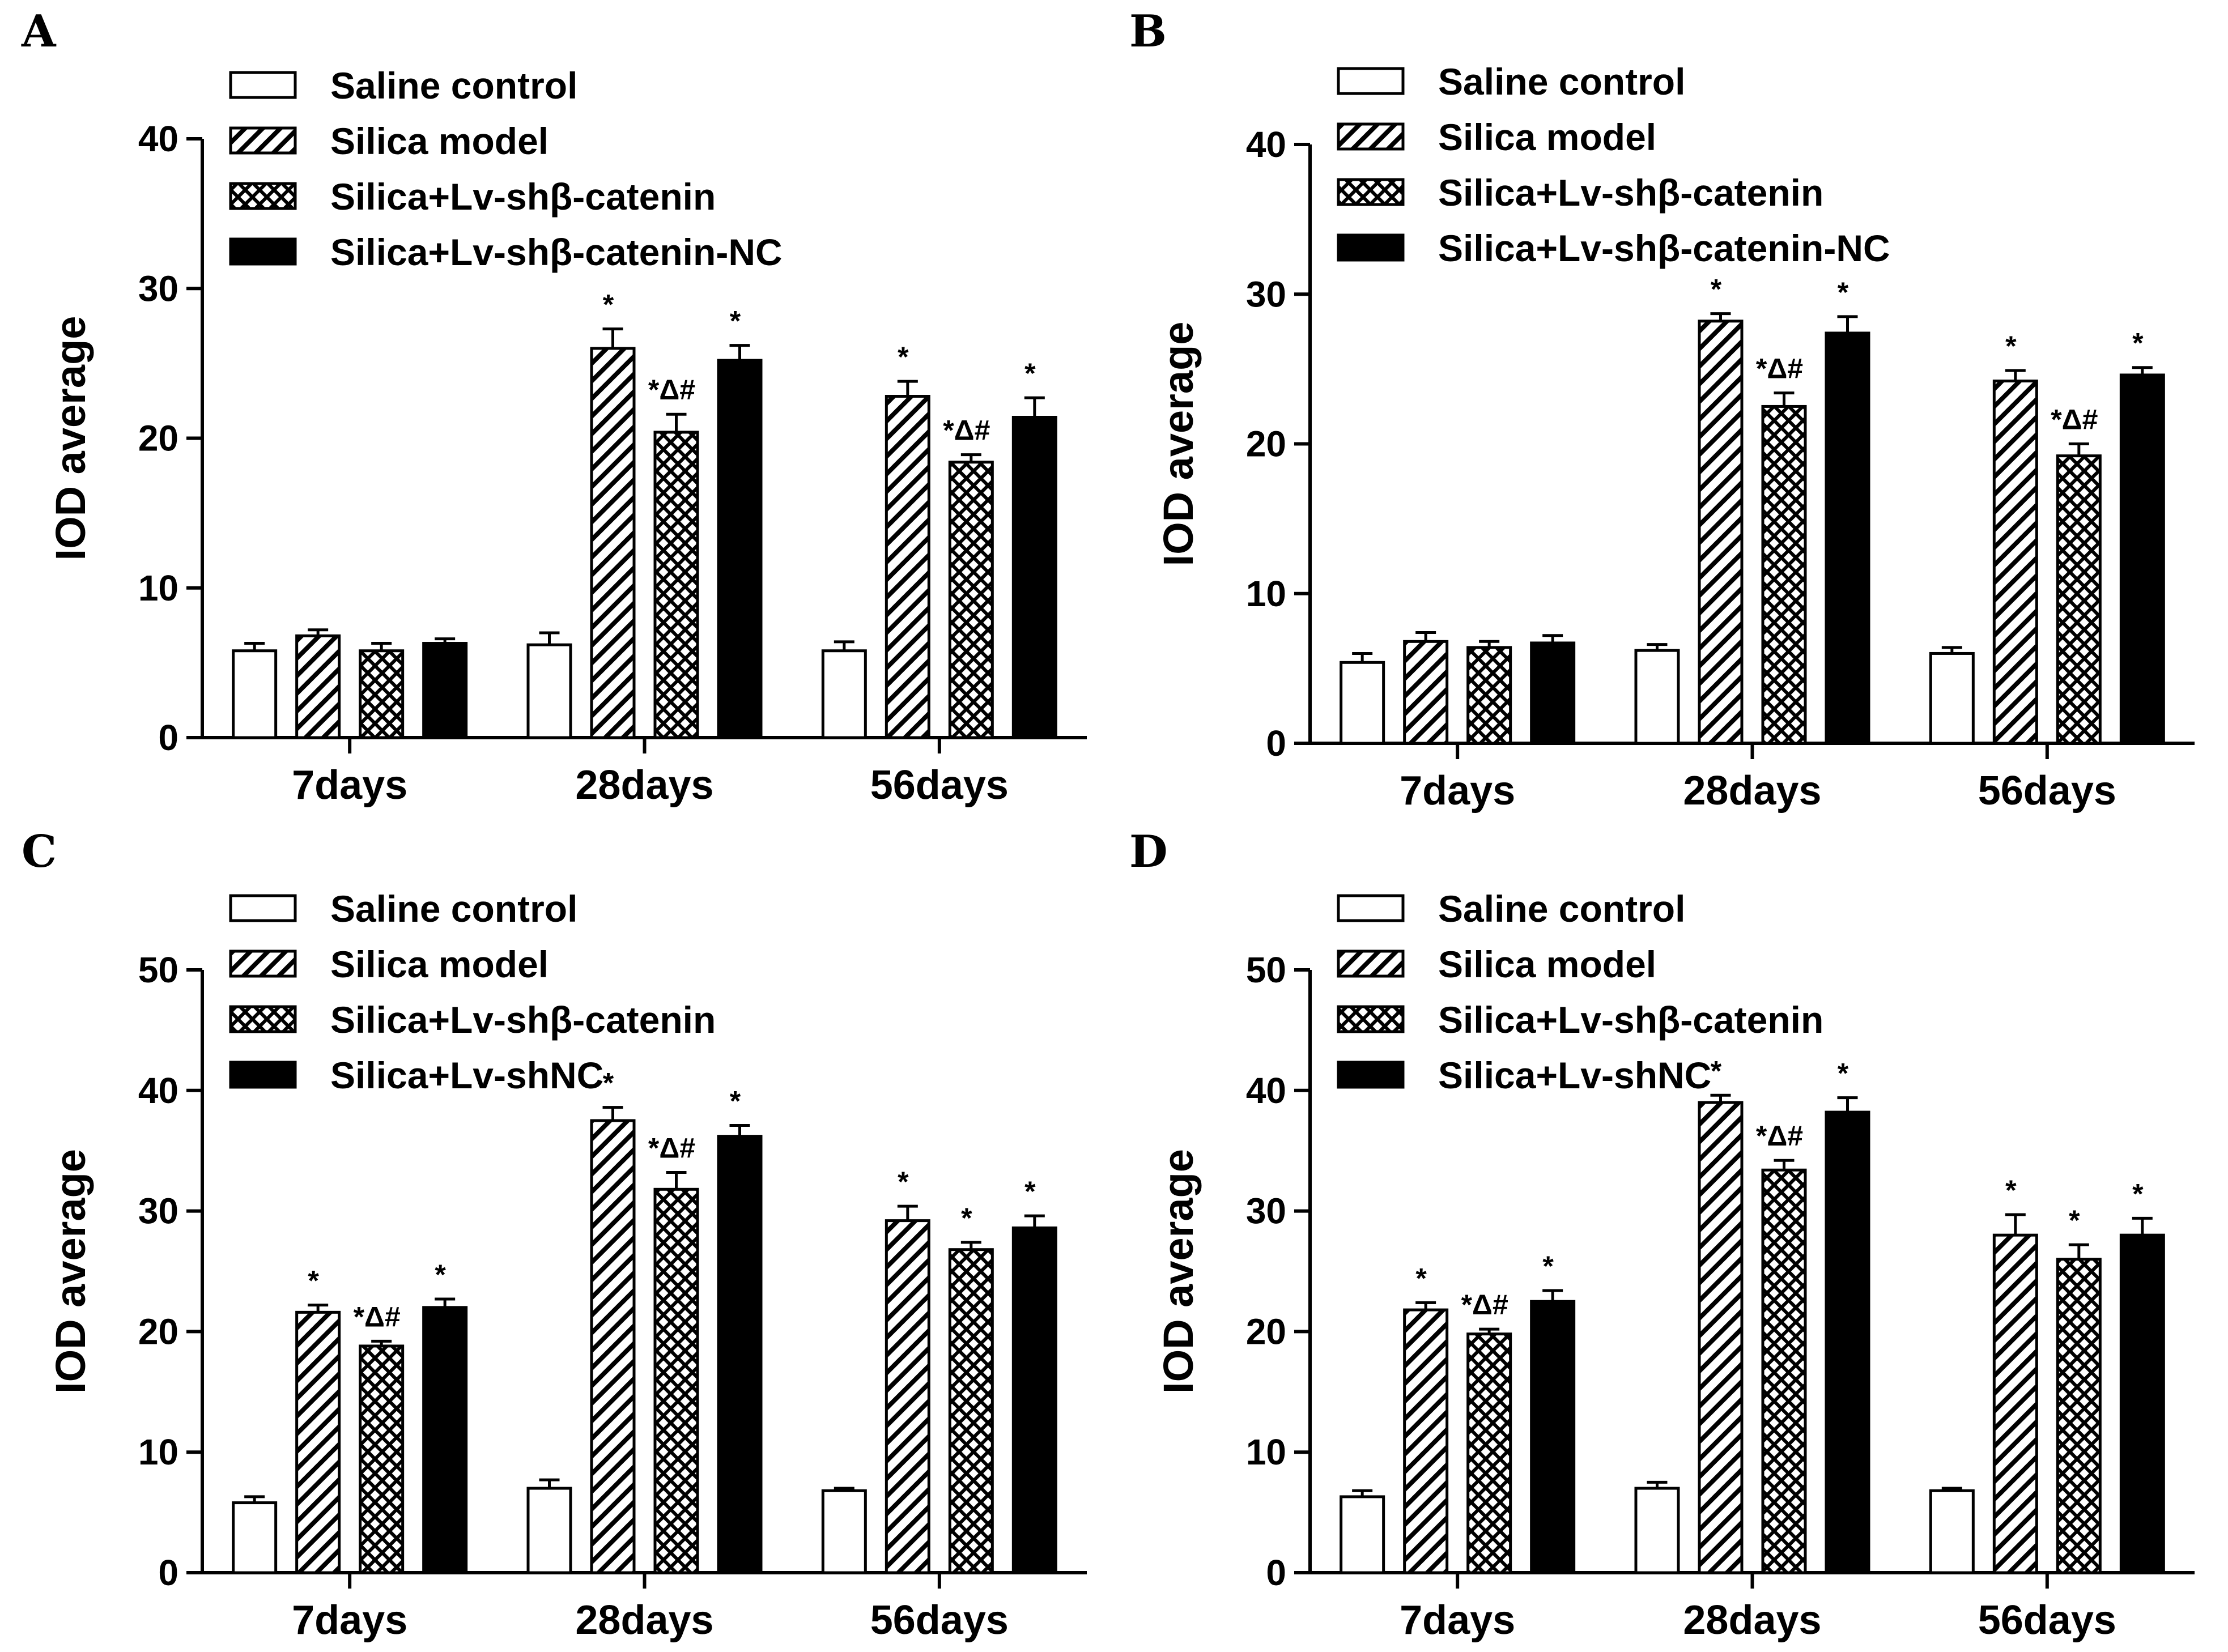 The width and height of the screenshot is (2228, 1652). I want to click on y-tick-label: 40, so click(1266, 1090).